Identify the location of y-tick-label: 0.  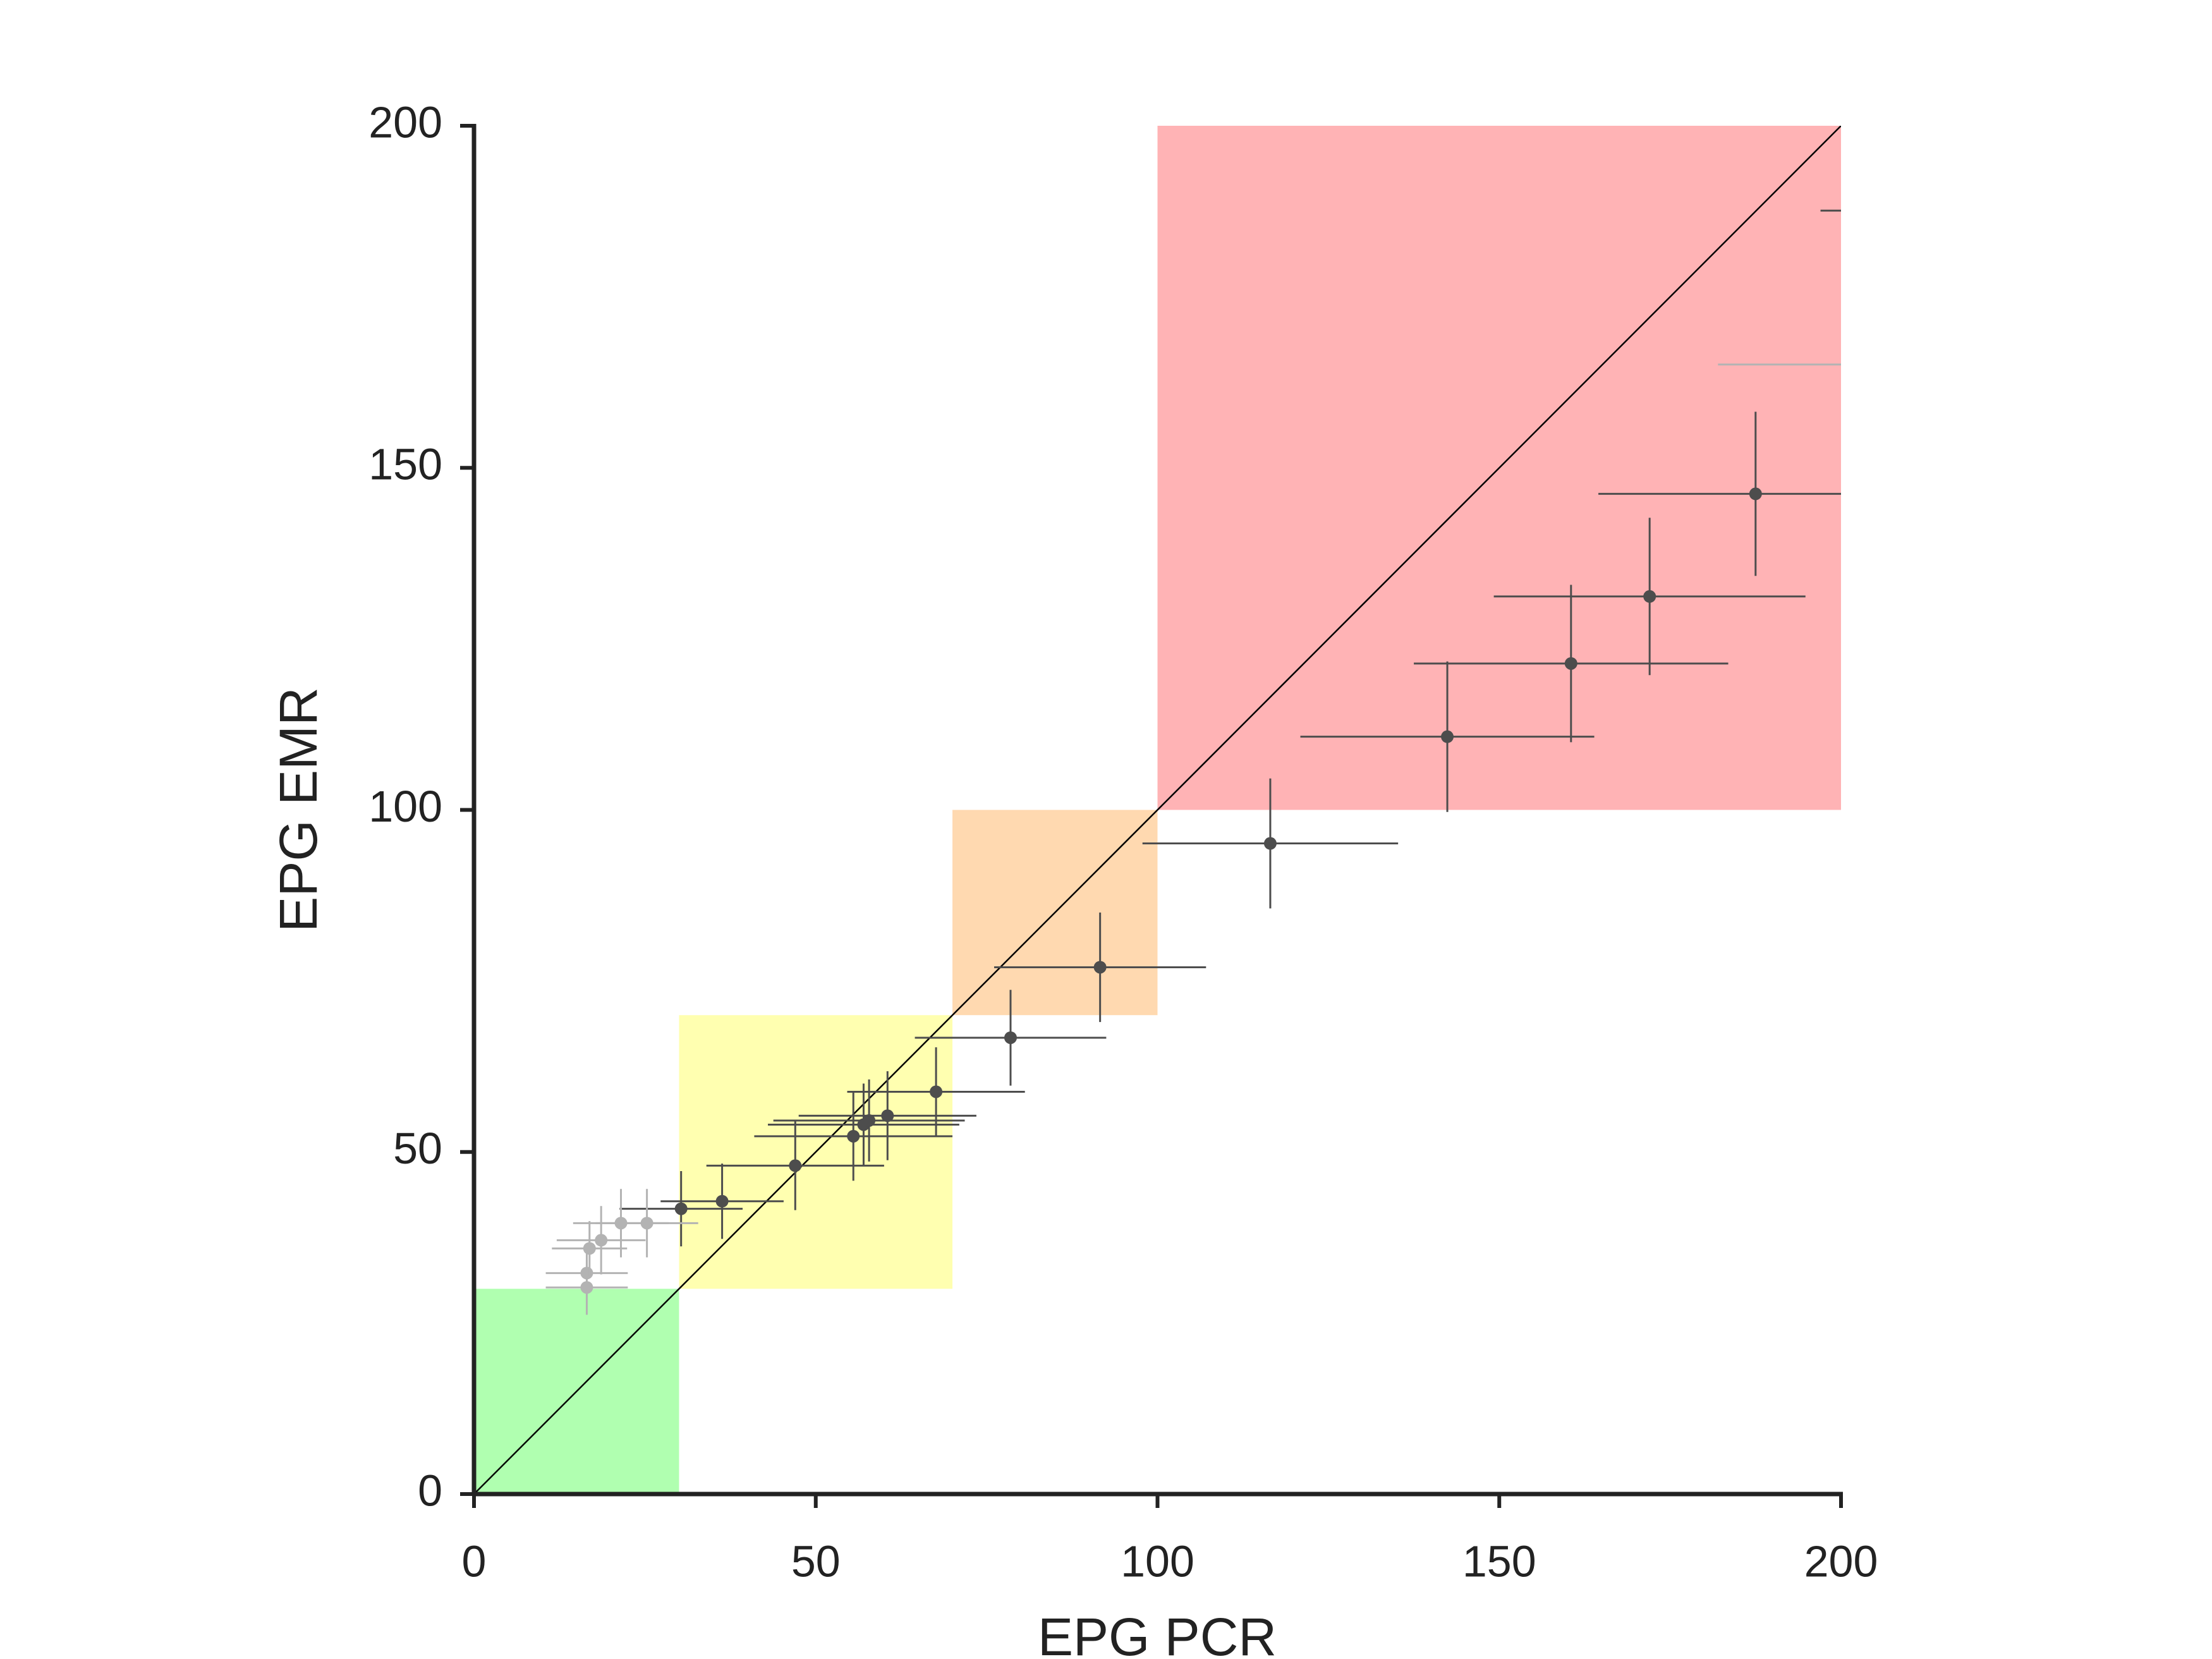
(430, 1491).